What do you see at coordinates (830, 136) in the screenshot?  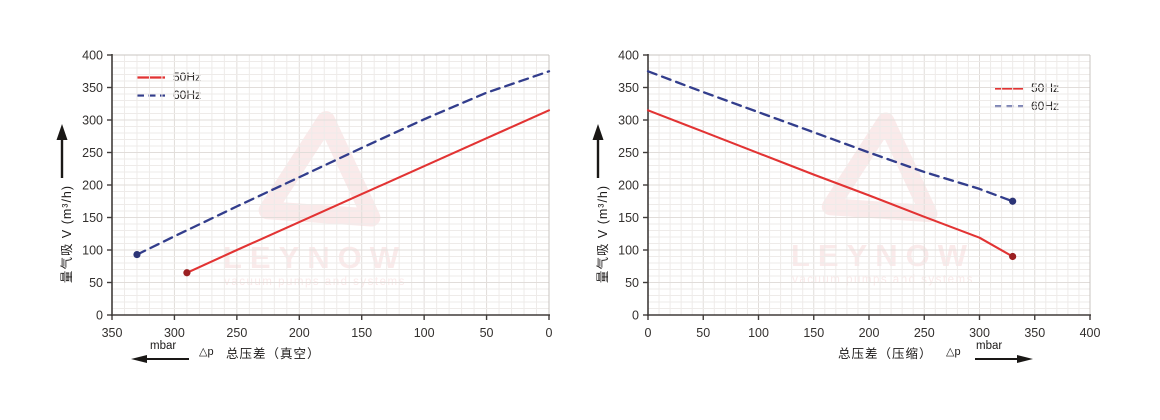 I see `series-60hz-line` at bounding box center [830, 136].